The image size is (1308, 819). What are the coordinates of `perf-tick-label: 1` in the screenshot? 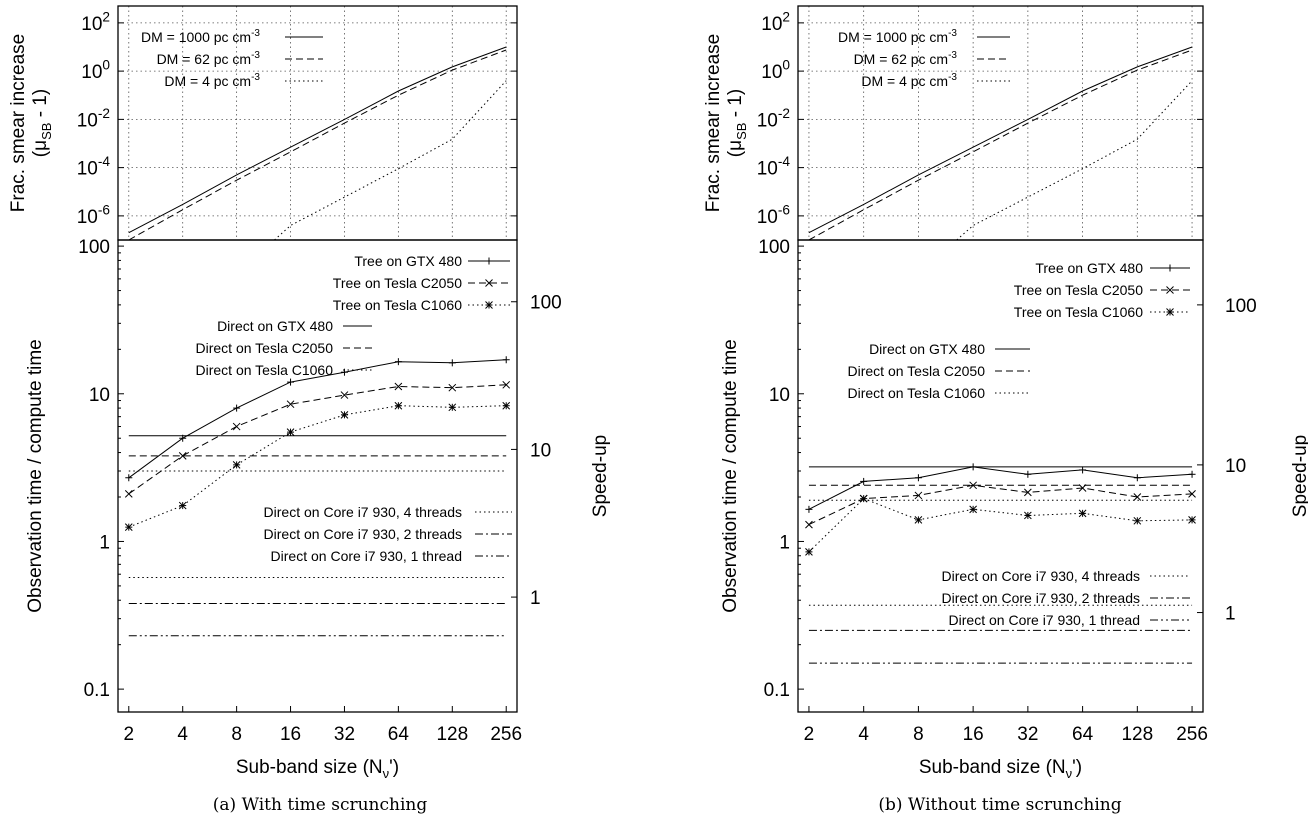 It's located at (784, 542).